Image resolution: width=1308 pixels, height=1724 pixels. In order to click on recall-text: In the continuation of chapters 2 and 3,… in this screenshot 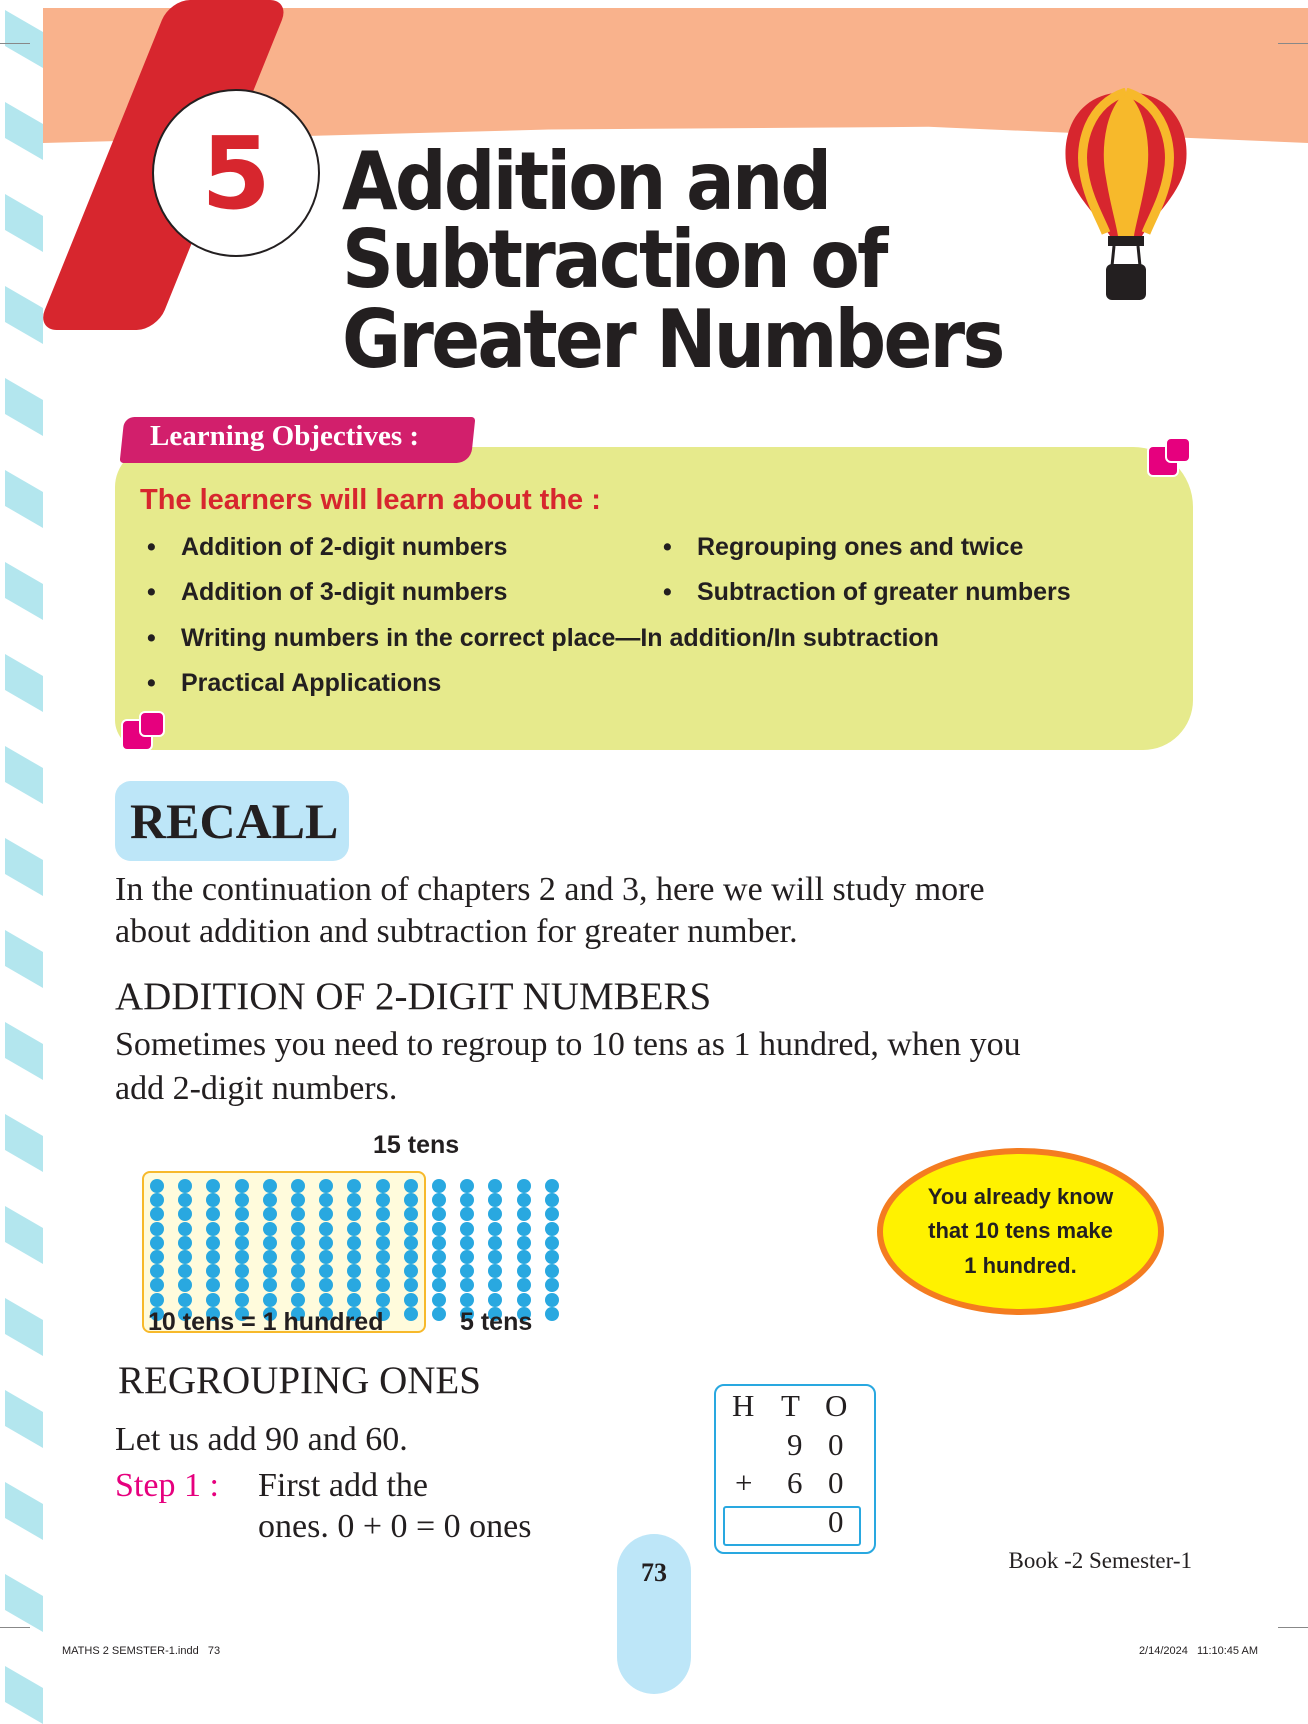, I will do `click(550, 889)`.